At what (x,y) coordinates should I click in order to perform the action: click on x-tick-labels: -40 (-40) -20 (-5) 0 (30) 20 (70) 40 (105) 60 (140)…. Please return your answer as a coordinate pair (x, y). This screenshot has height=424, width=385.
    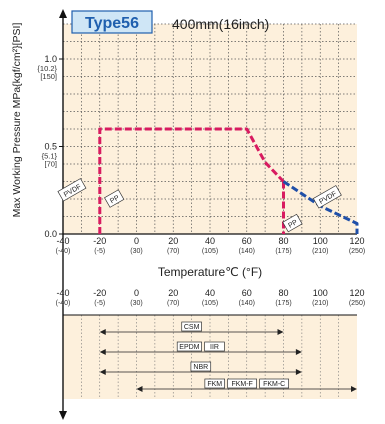
    Looking at the image, I should click on (211, 245).